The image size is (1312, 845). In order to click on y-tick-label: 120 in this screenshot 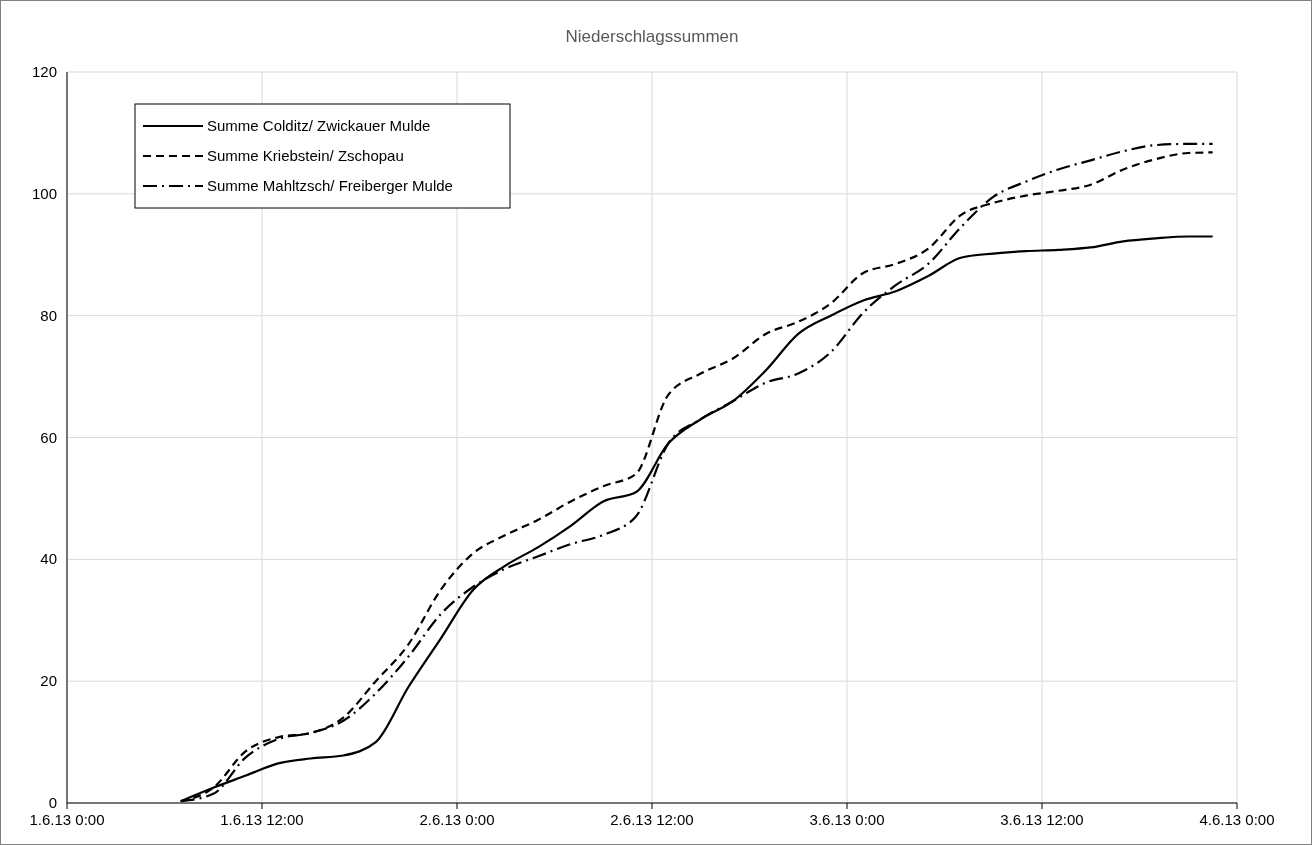, I will do `click(44, 71)`.